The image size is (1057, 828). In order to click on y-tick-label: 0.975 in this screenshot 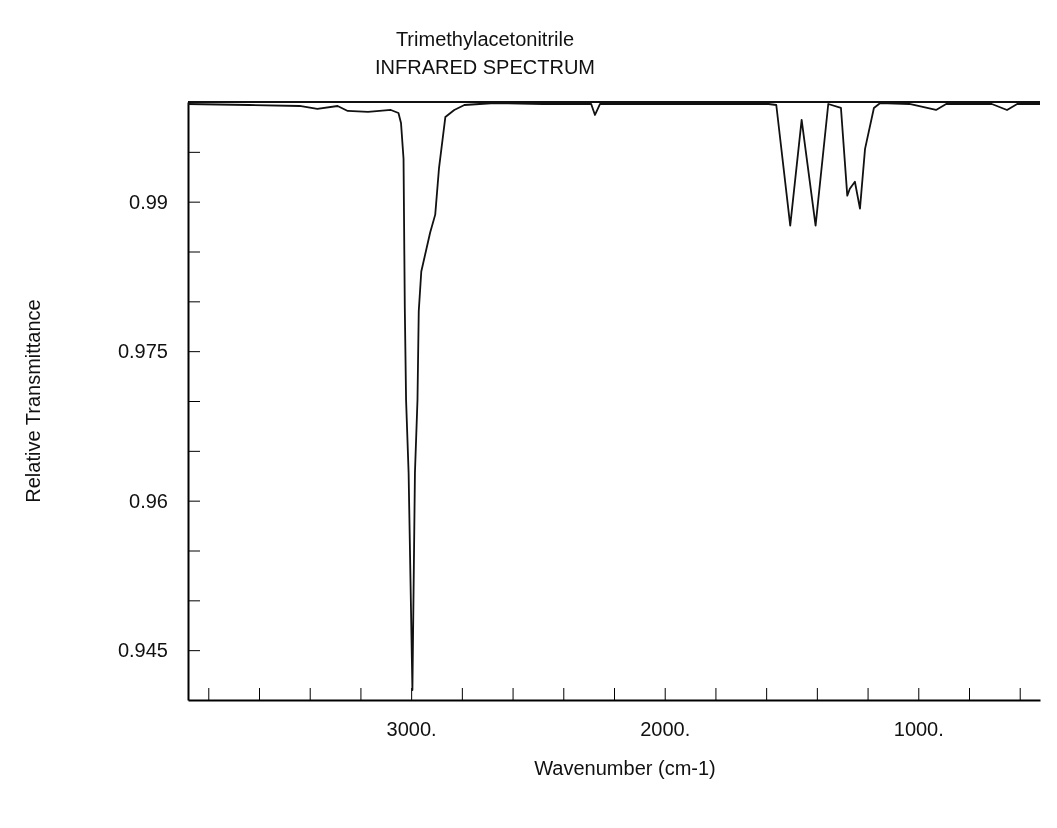, I will do `click(142, 351)`.